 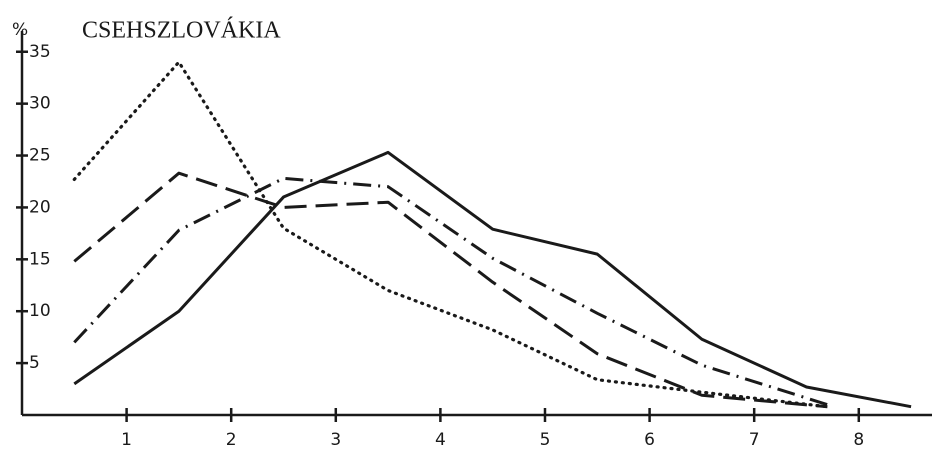 I want to click on x-tick-label: 6, so click(x=649, y=440).